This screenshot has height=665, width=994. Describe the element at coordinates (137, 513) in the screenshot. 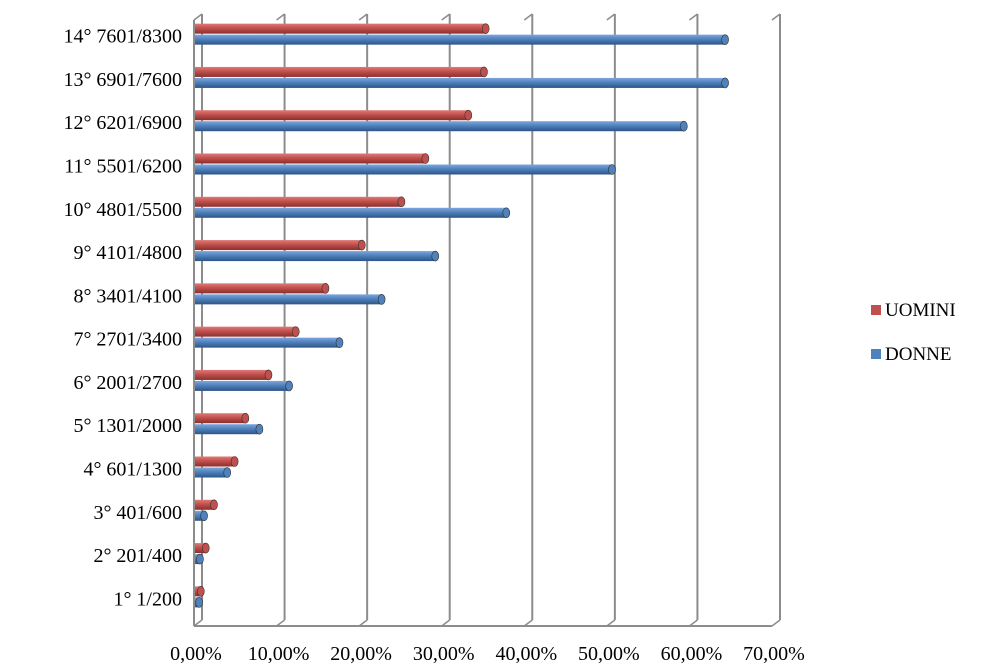

I see `category-label: 3° 401/600` at that location.